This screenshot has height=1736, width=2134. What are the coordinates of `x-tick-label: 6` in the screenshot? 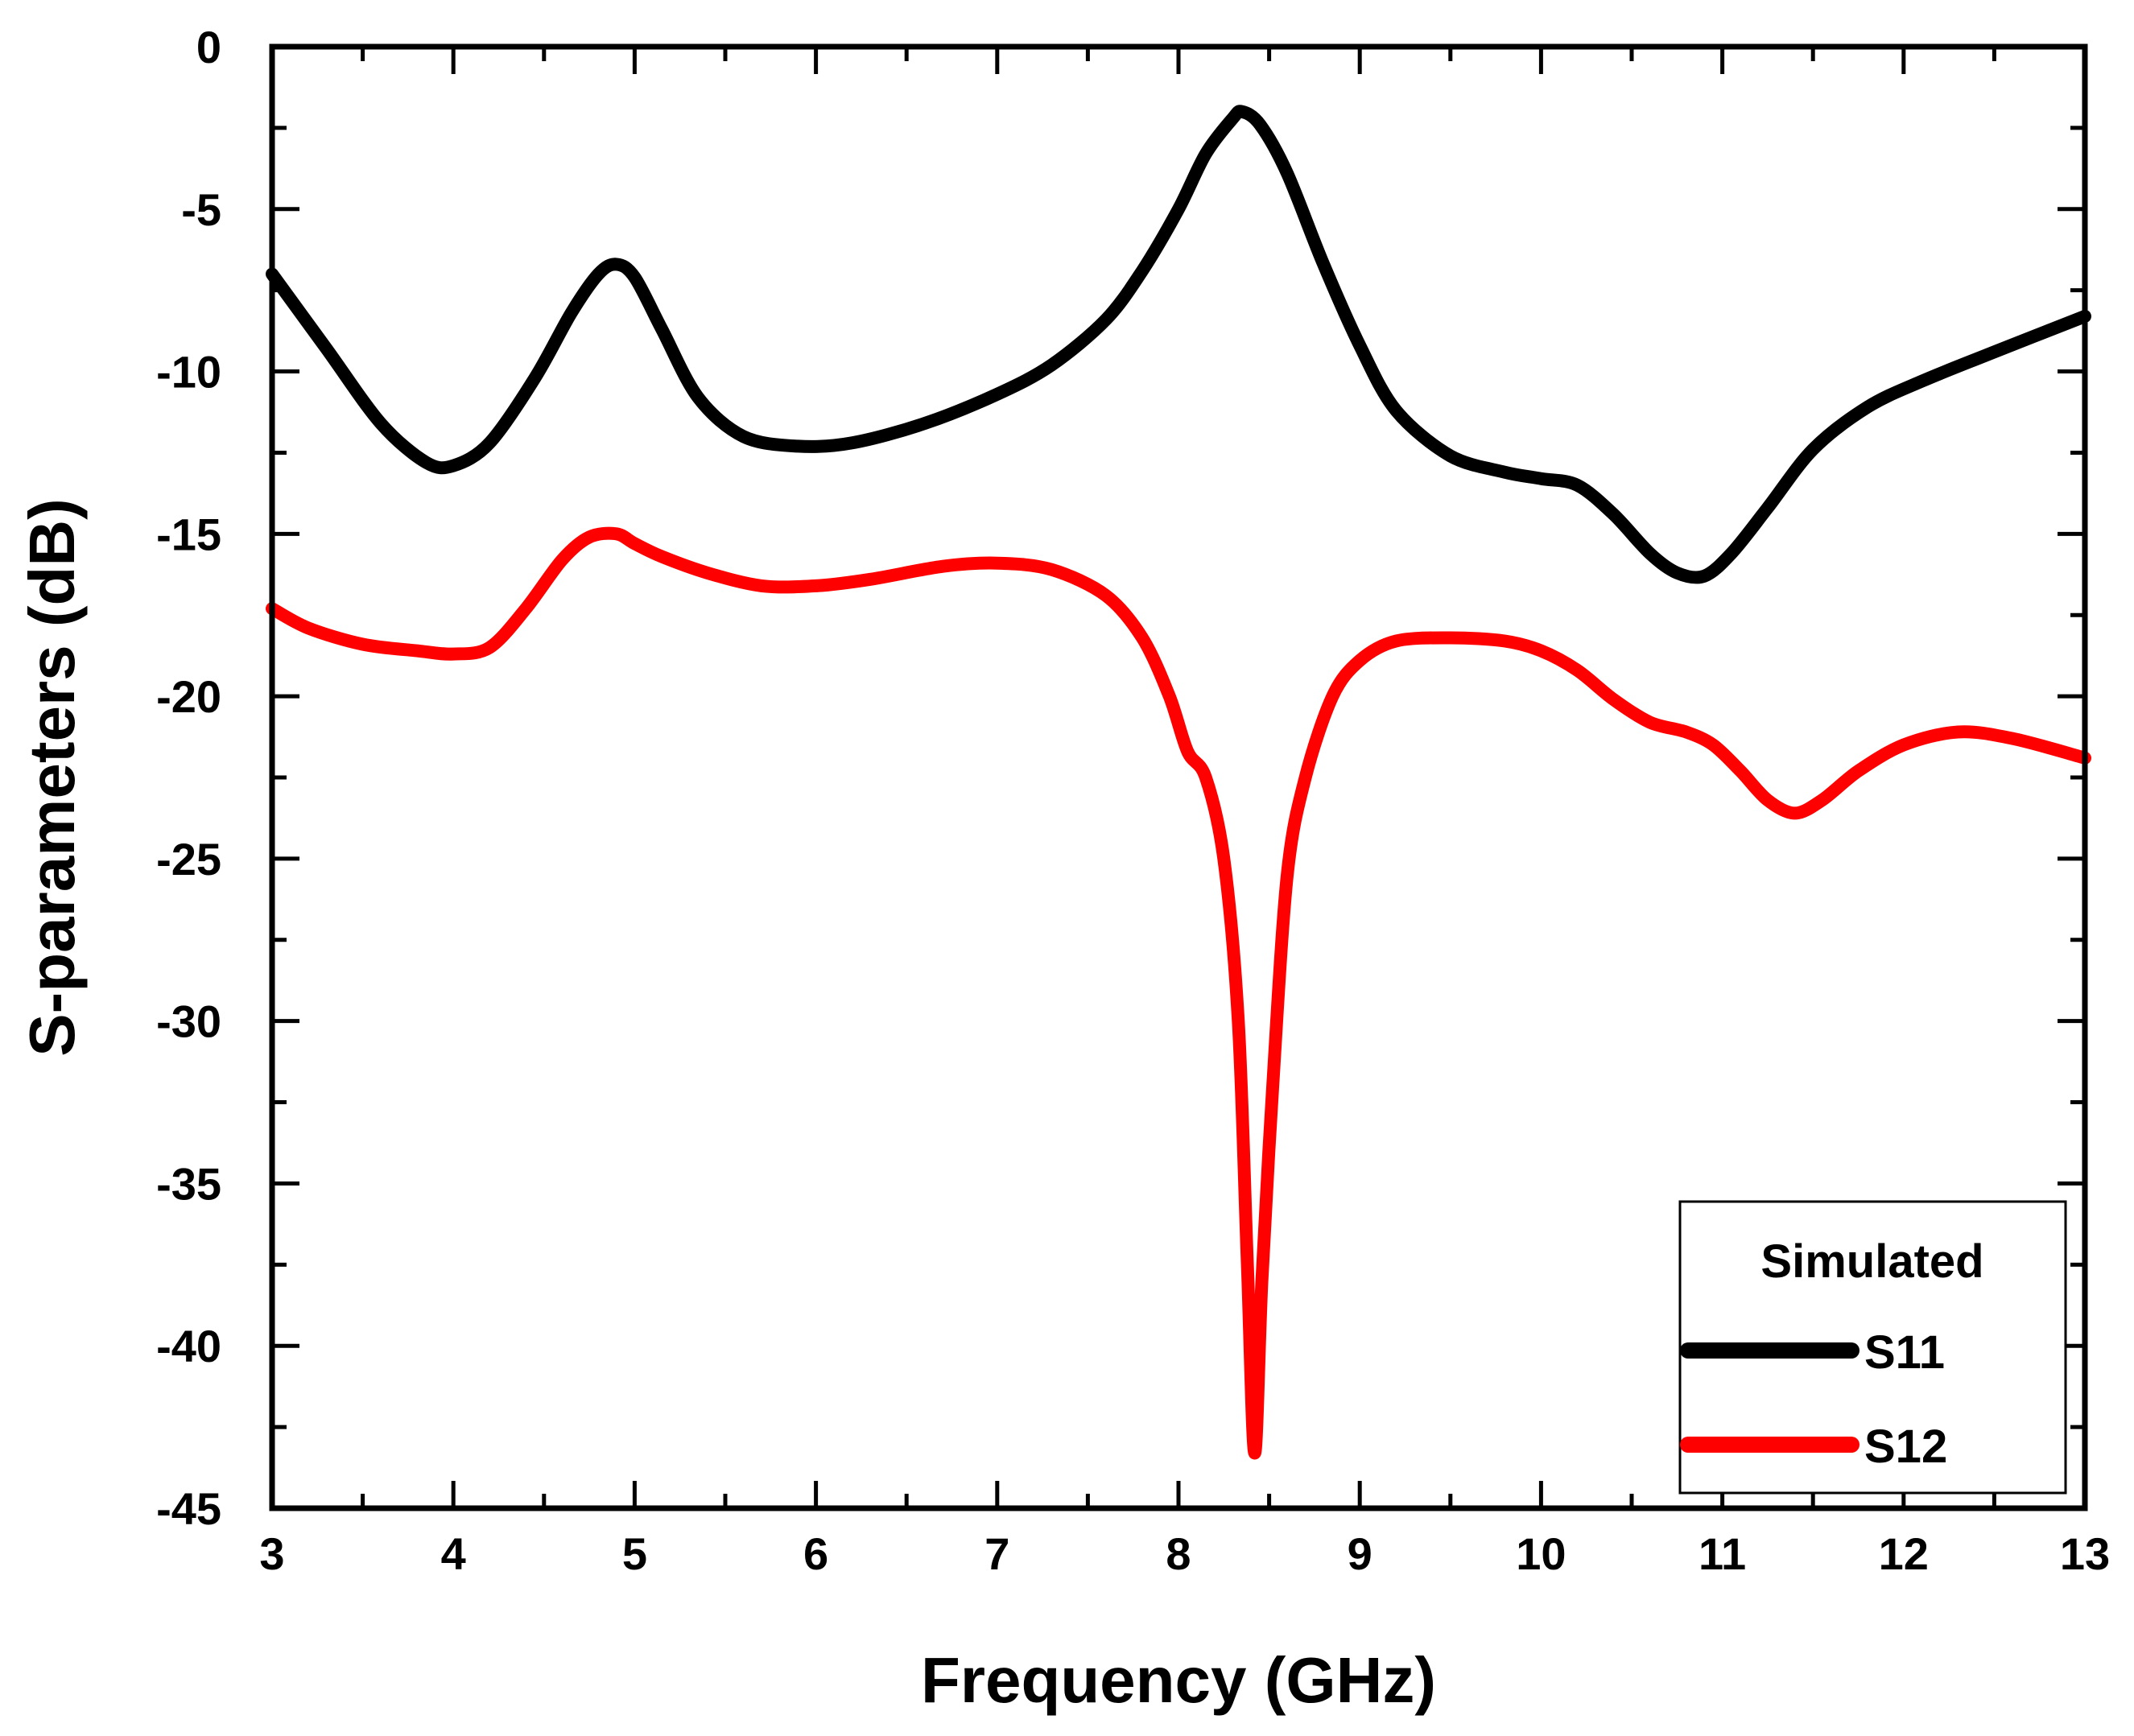 It's located at (815, 1553).